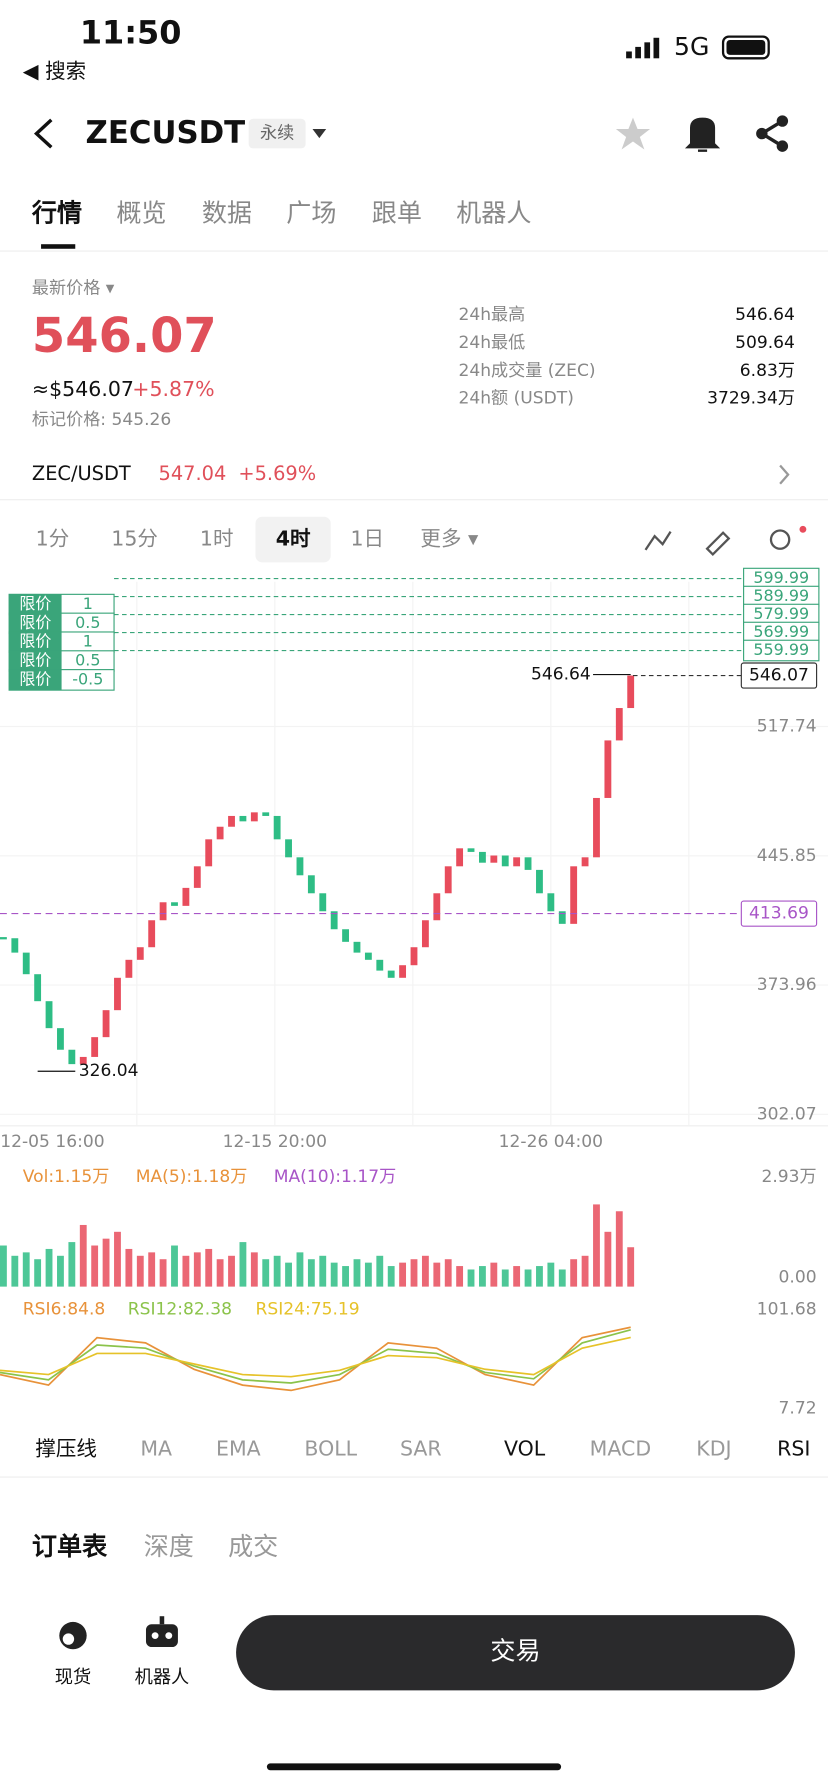 This screenshot has height=1792, width=828. What do you see at coordinates (779, 914) in the screenshot?
I see `avg-label: 413.69` at bounding box center [779, 914].